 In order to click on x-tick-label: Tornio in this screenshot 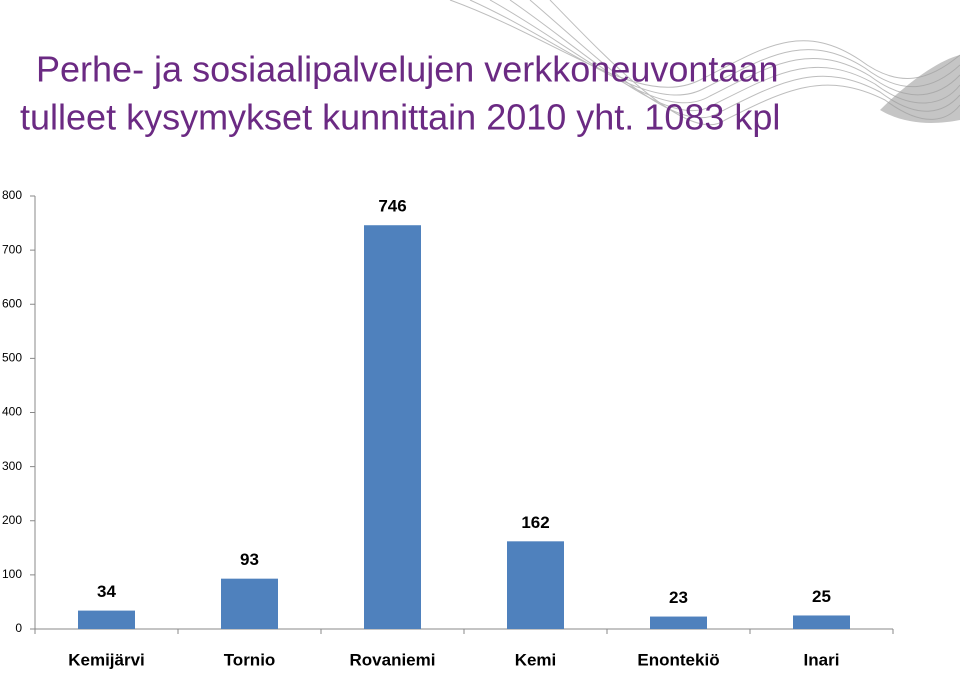, I will do `click(250, 659)`.